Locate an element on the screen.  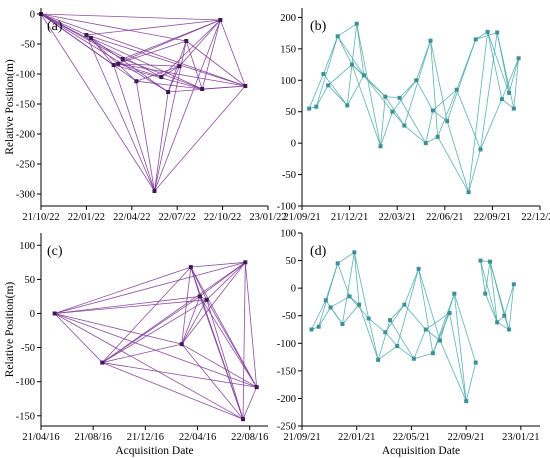
y-tick-label: -300 is located at coordinates (25, 195).